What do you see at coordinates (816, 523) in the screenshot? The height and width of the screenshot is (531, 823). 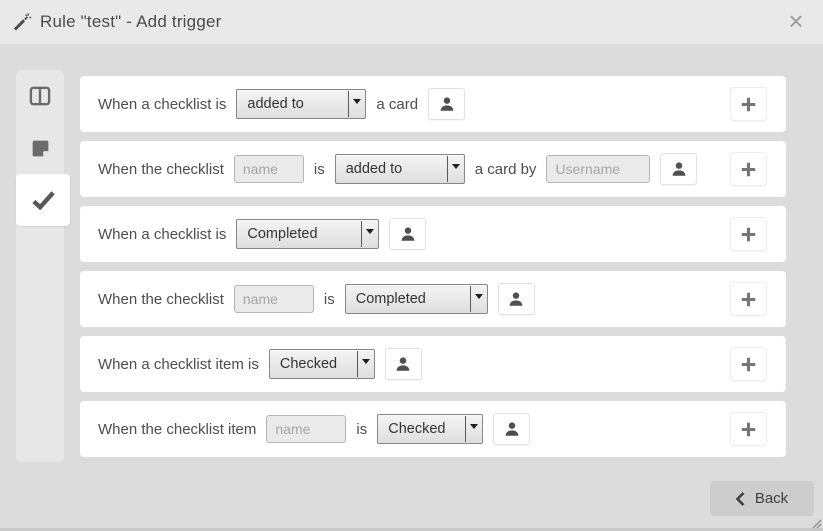 I see `resize-grip-icon` at bounding box center [816, 523].